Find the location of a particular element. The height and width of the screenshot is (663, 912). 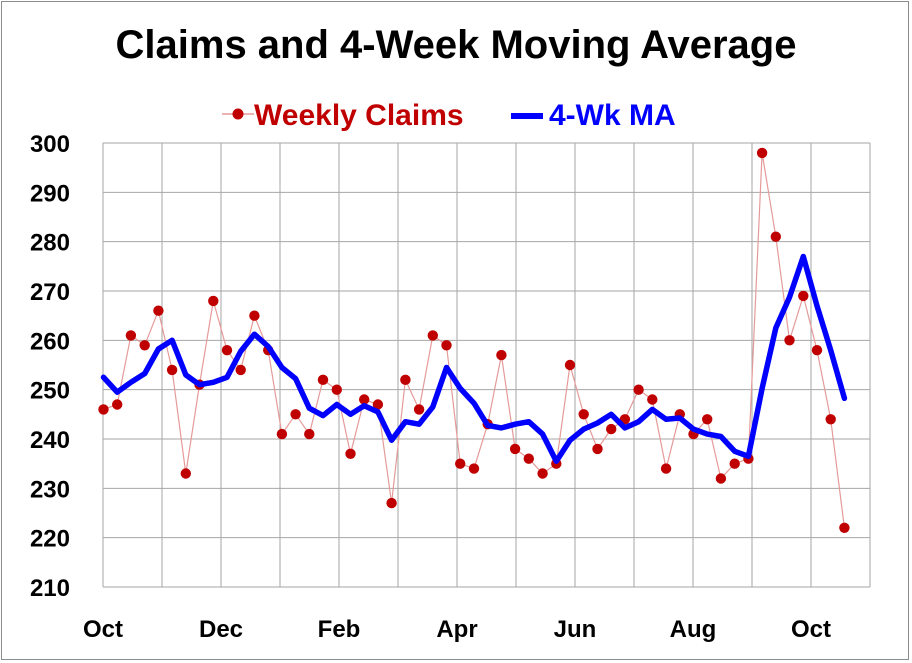

chart-title: Claims and 4-Week Moving Average is located at coordinates (456, 45).